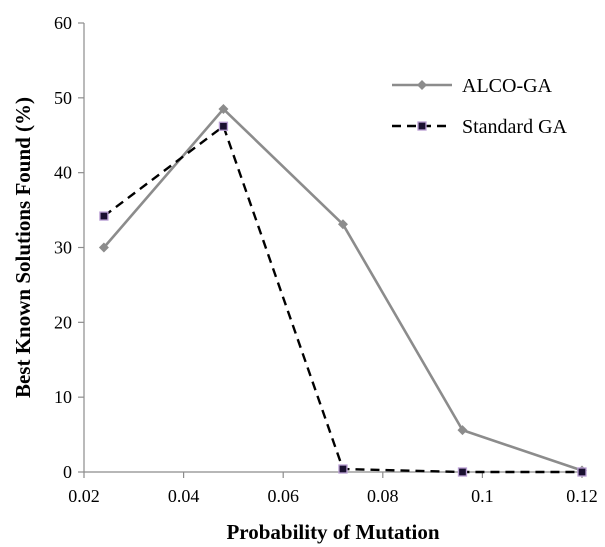 This screenshot has width=605, height=547. Describe the element at coordinates (383, 496) in the screenshot. I see `x-tick-label: 0.08` at that location.